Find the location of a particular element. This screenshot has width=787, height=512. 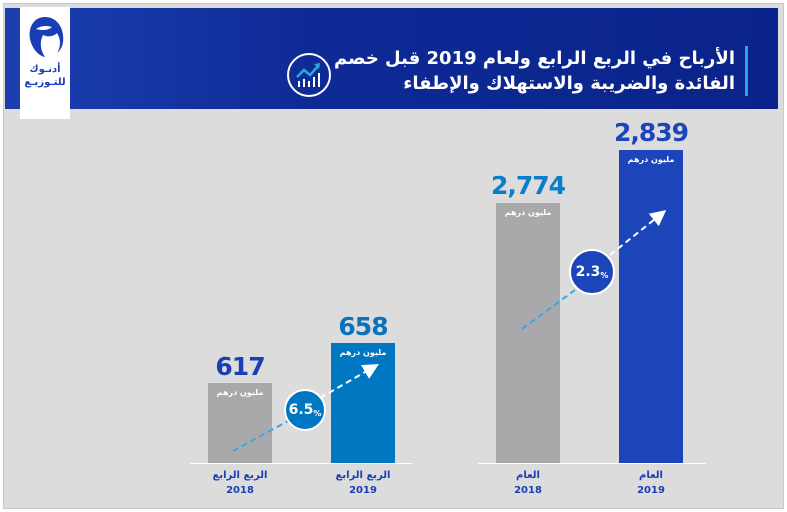

growth-chart-icon is located at coordinates (309, 75).